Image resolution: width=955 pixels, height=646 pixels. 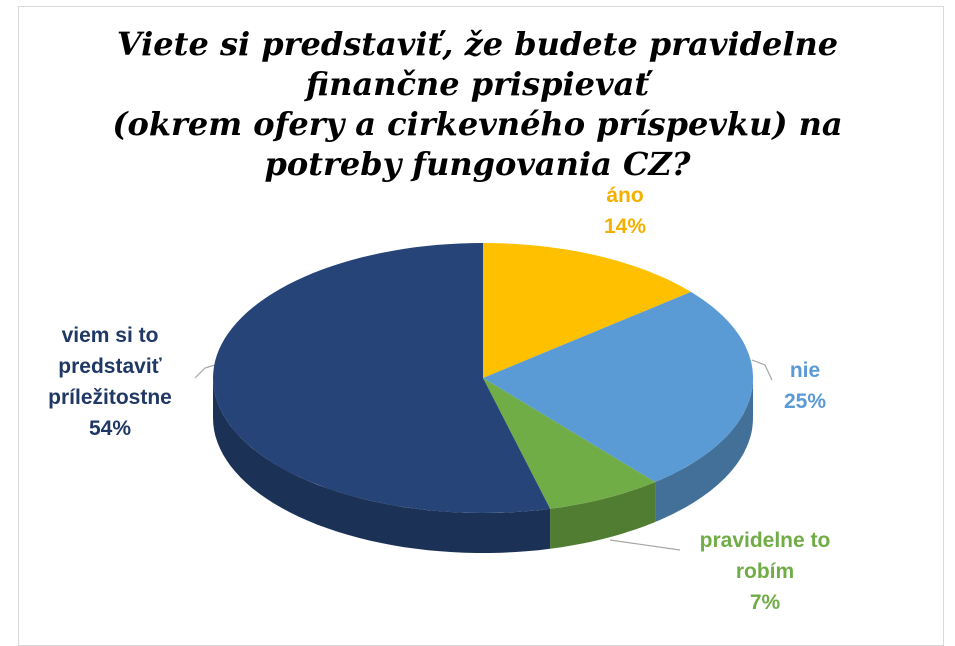 What do you see at coordinates (477, 84) in the screenshot?
I see `title-line: finančne prispievať` at bounding box center [477, 84].